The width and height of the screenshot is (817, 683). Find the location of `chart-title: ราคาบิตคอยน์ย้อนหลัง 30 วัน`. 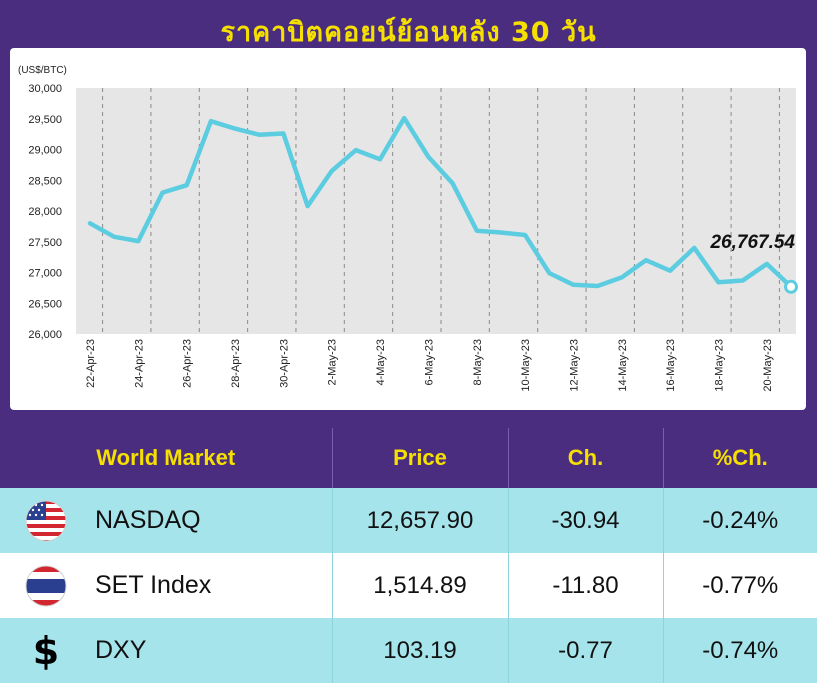

chart-title: ราคาบิตคอยน์ย้อนหลัง 30 วัน is located at coordinates (408, 32).